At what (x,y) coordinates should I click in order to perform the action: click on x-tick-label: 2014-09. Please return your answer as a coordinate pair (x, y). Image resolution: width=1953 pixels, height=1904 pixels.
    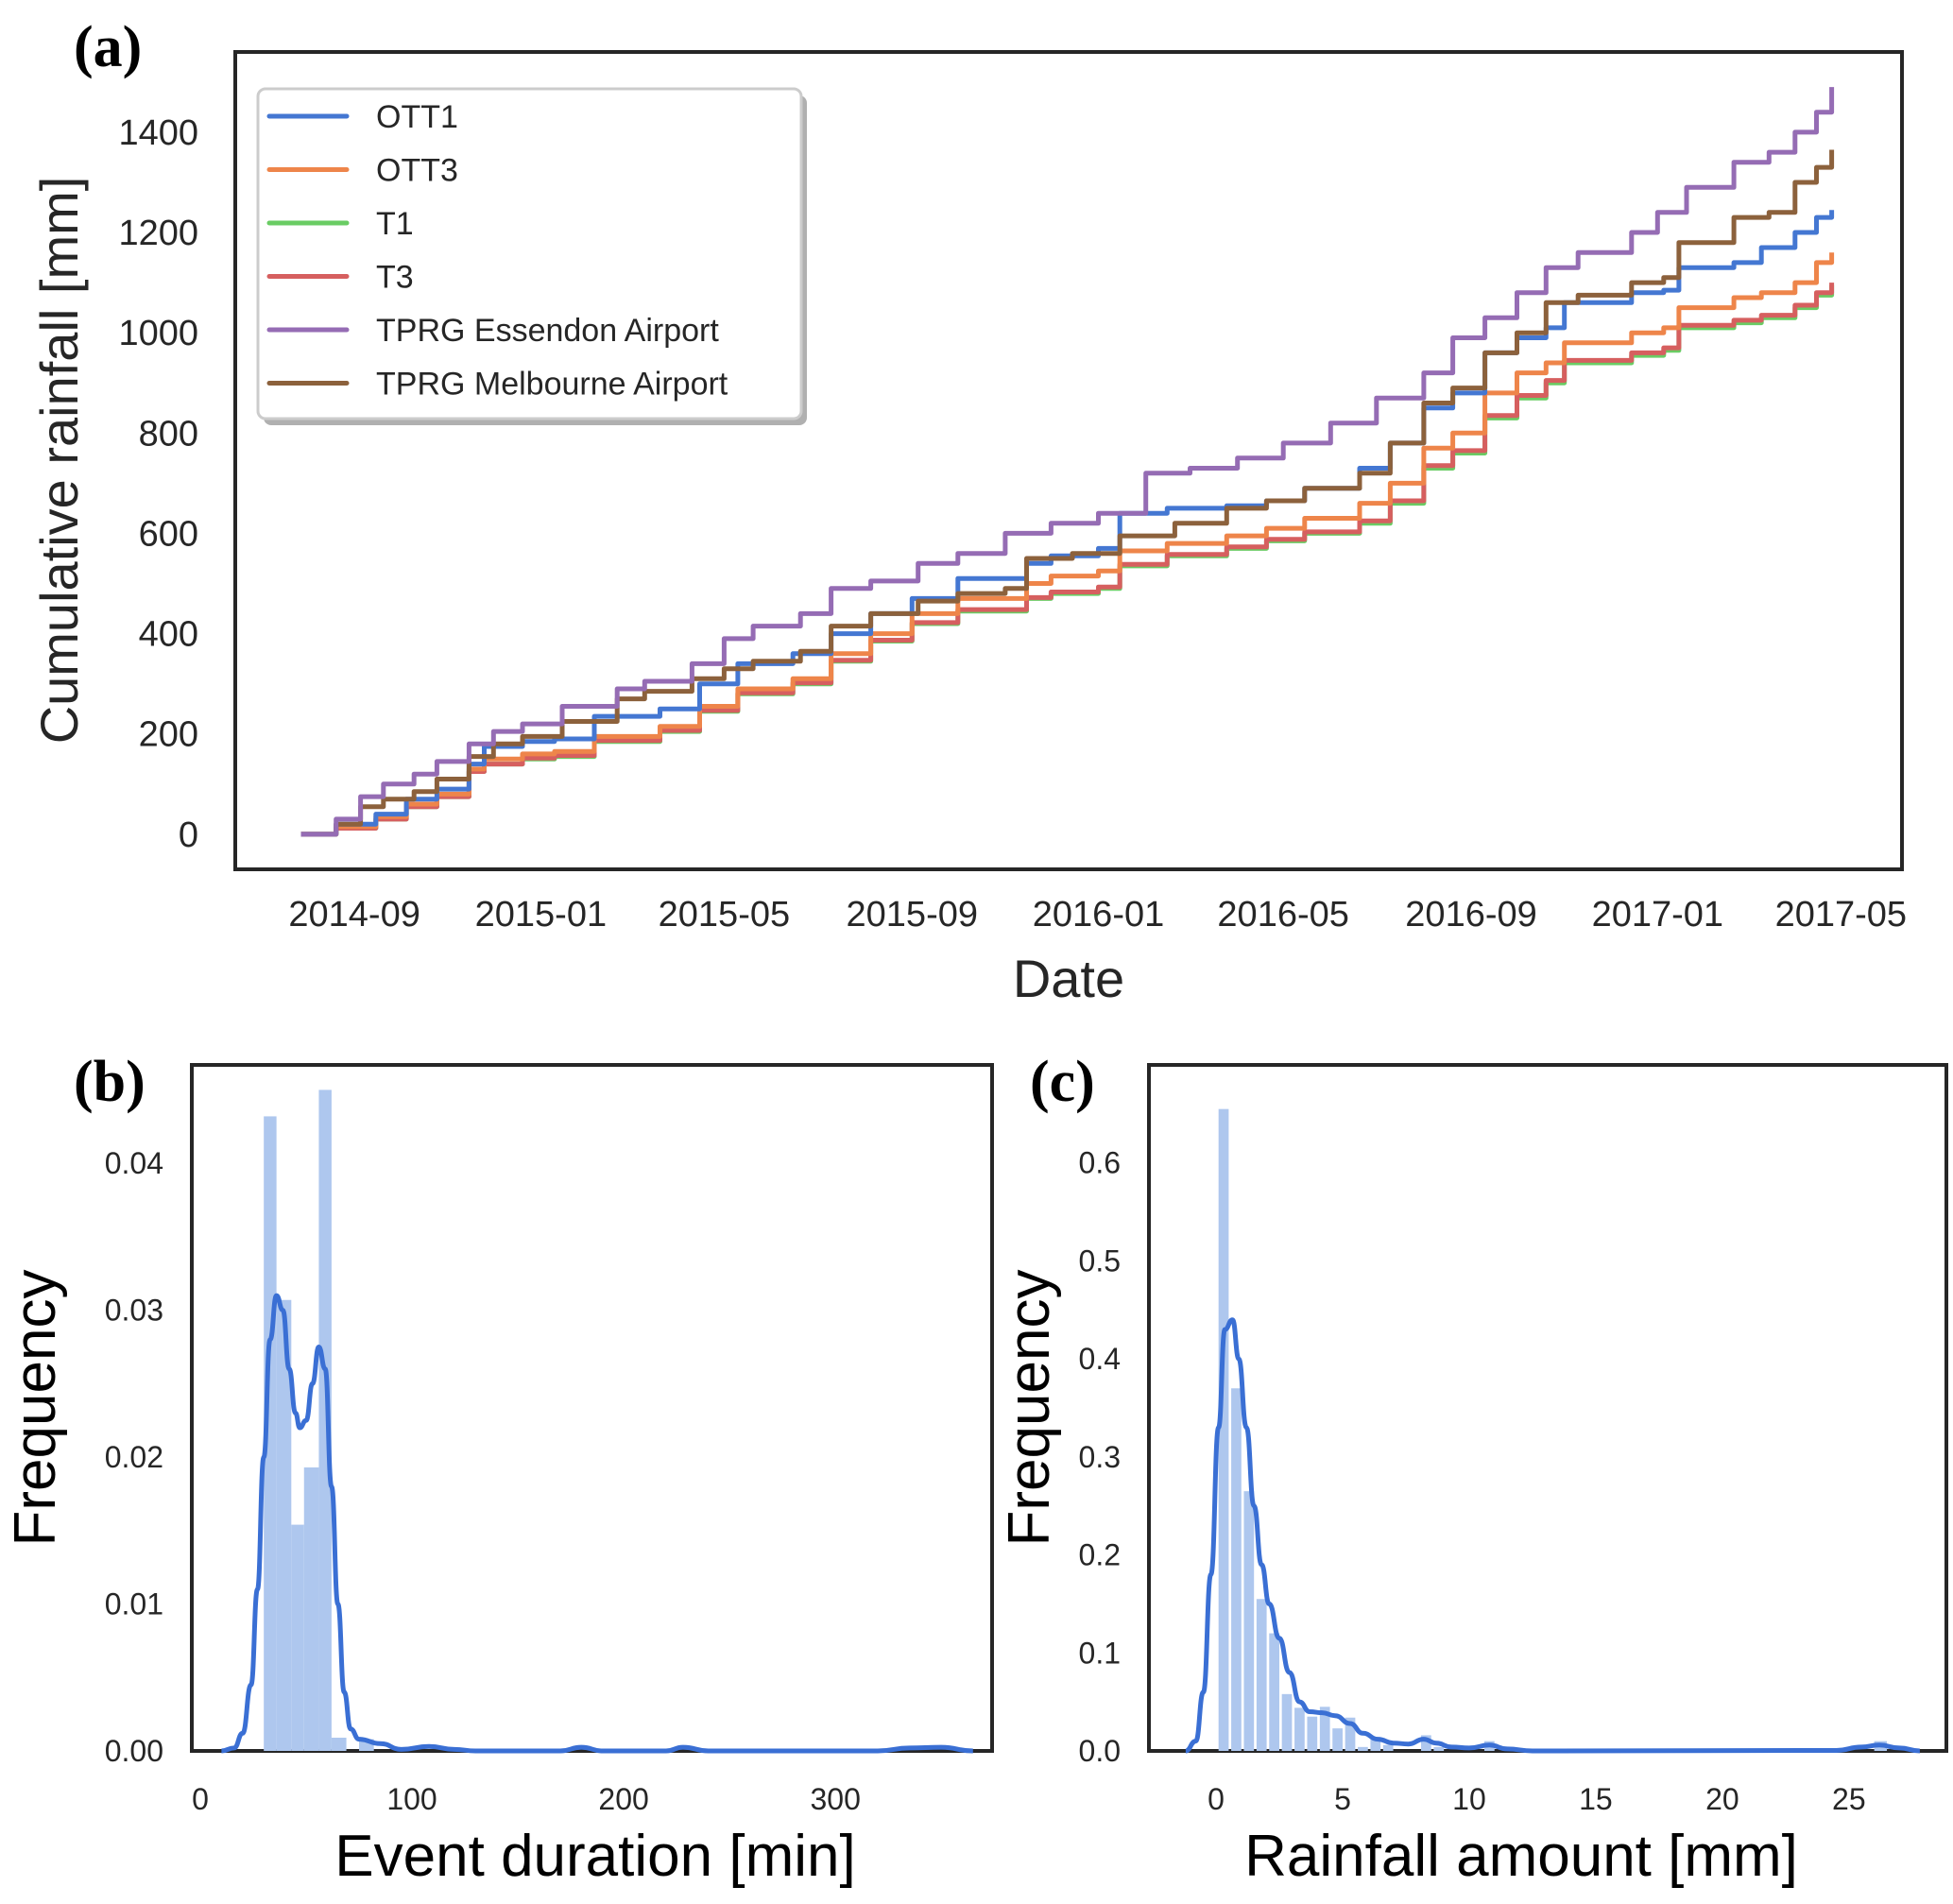
    Looking at the image, I should click on (354, 915).